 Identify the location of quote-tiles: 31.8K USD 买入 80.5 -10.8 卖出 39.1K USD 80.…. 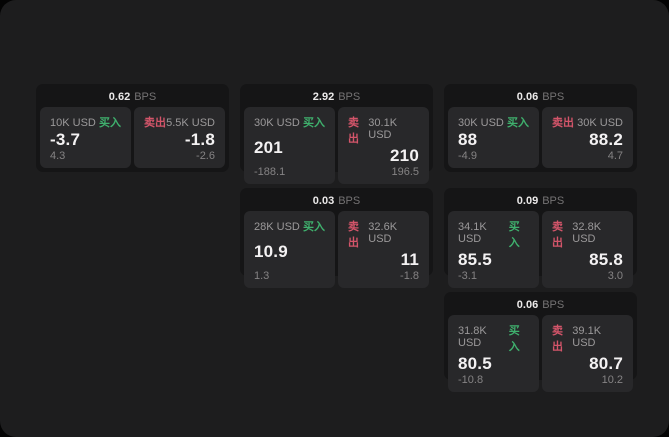
(540, 353).